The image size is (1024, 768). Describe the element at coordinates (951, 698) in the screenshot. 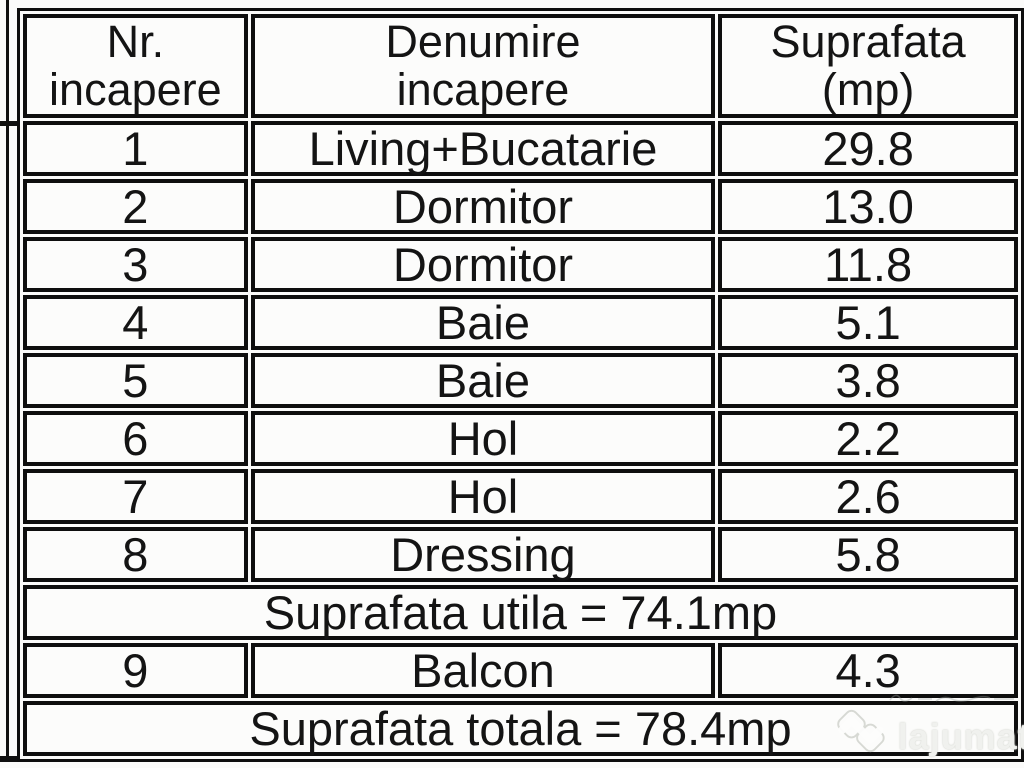

I see `faint-scan-scribble` at that location.